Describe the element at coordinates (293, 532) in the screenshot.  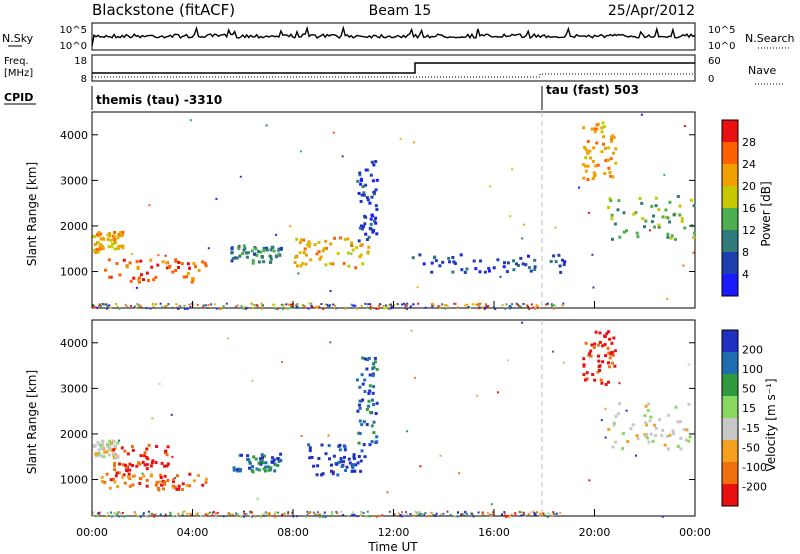
I see `time-tick-label: 08:00` at that location.